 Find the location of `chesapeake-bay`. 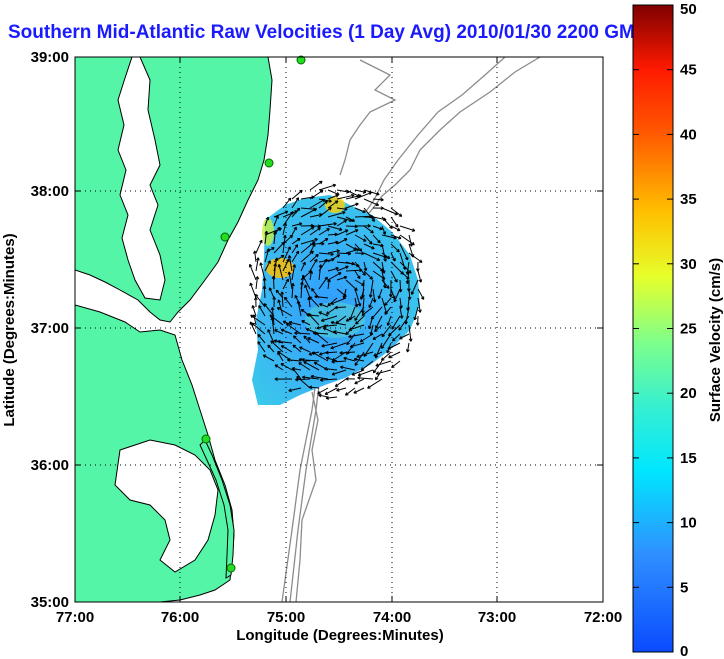

chesapeake-bay is located at coordinates (141, 179).